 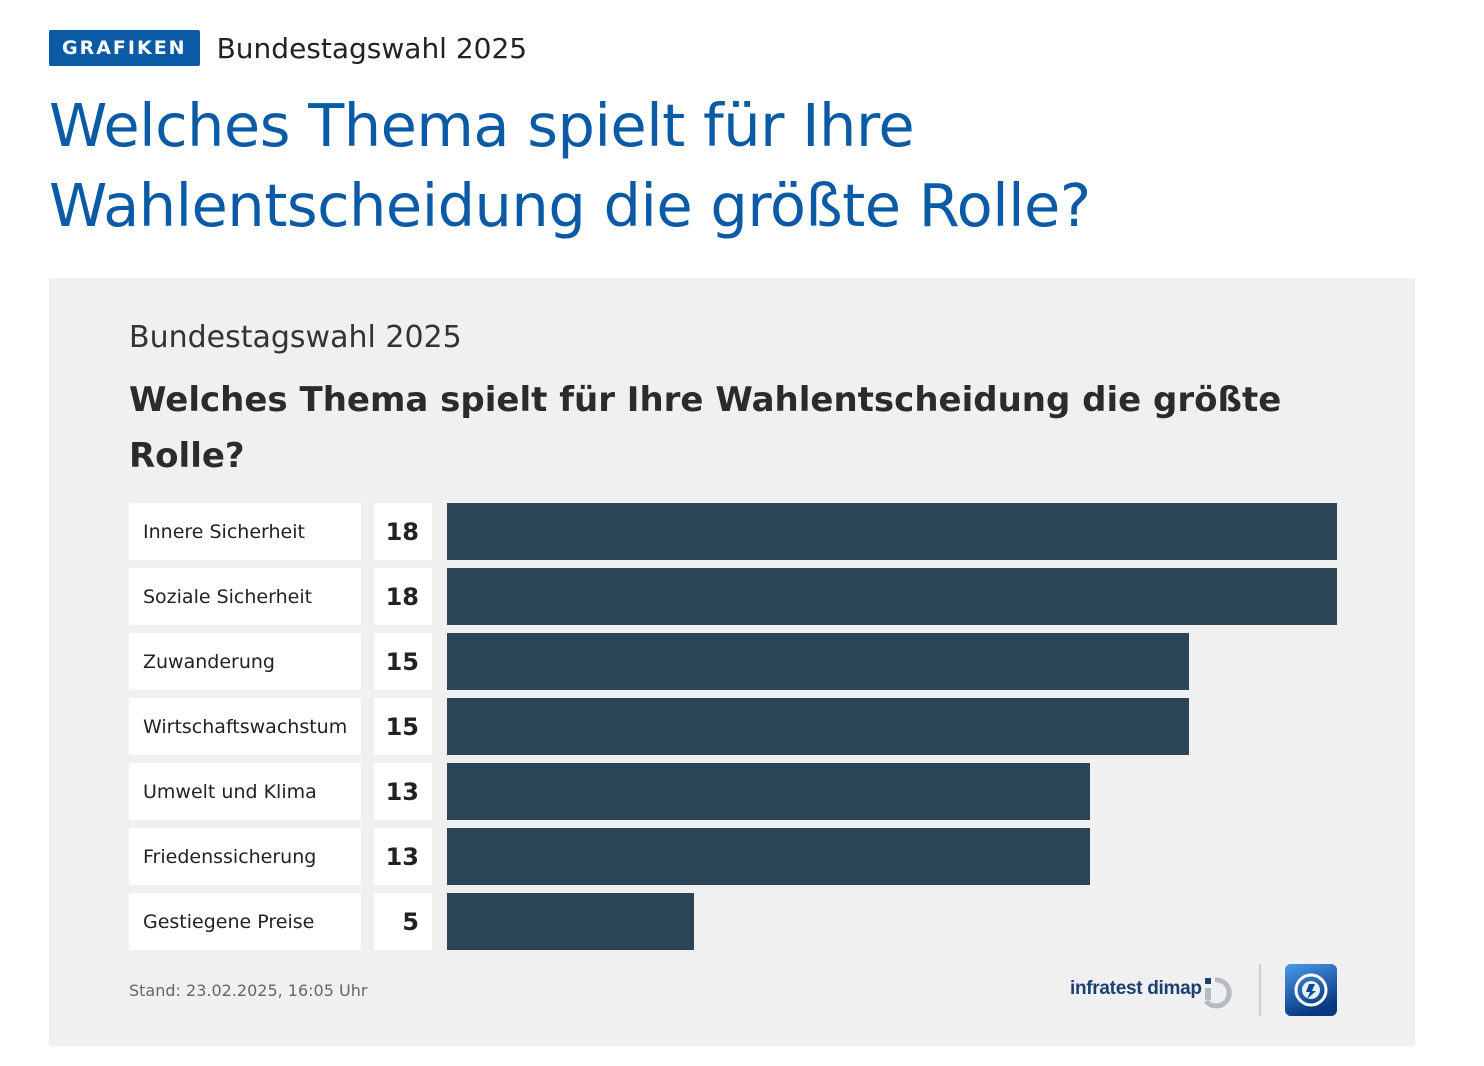 I want to click on category-label: Zuwanderung, so click(x=245, y=661).